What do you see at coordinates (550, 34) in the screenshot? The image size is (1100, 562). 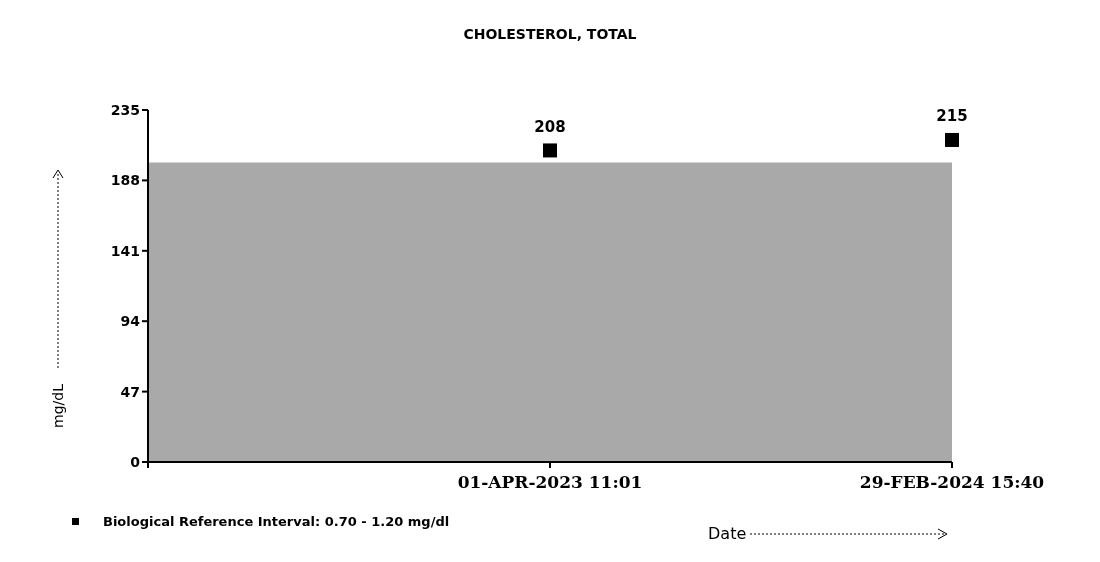 I see `chart-title: CHOLESTEROL, TOTAL` at bounding box center [550, 34].